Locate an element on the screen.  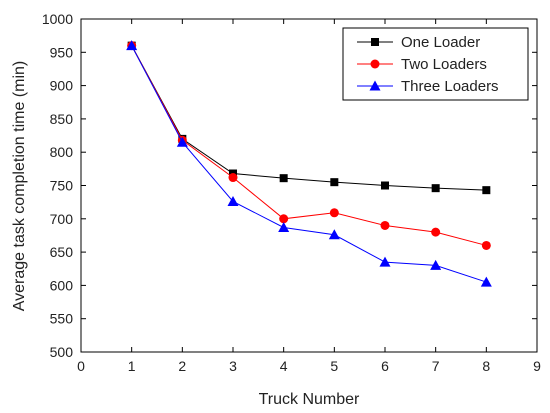
y-tick-label: 700 is located at coordinates (62, 219).